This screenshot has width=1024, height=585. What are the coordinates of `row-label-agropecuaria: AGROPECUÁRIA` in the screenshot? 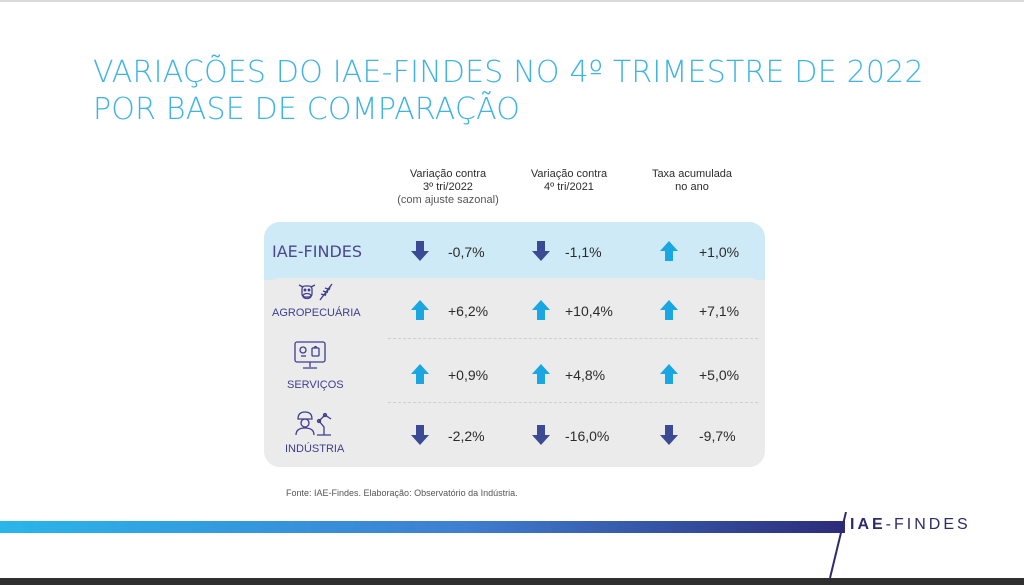 It's located at (316, 313).